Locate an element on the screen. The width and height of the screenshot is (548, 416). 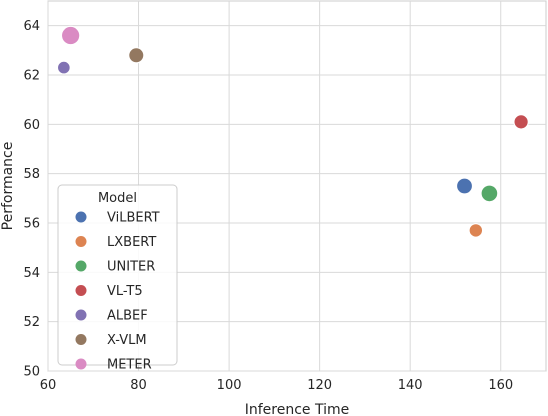
y-tick-label: 64 is located at coordinates (31, 26).